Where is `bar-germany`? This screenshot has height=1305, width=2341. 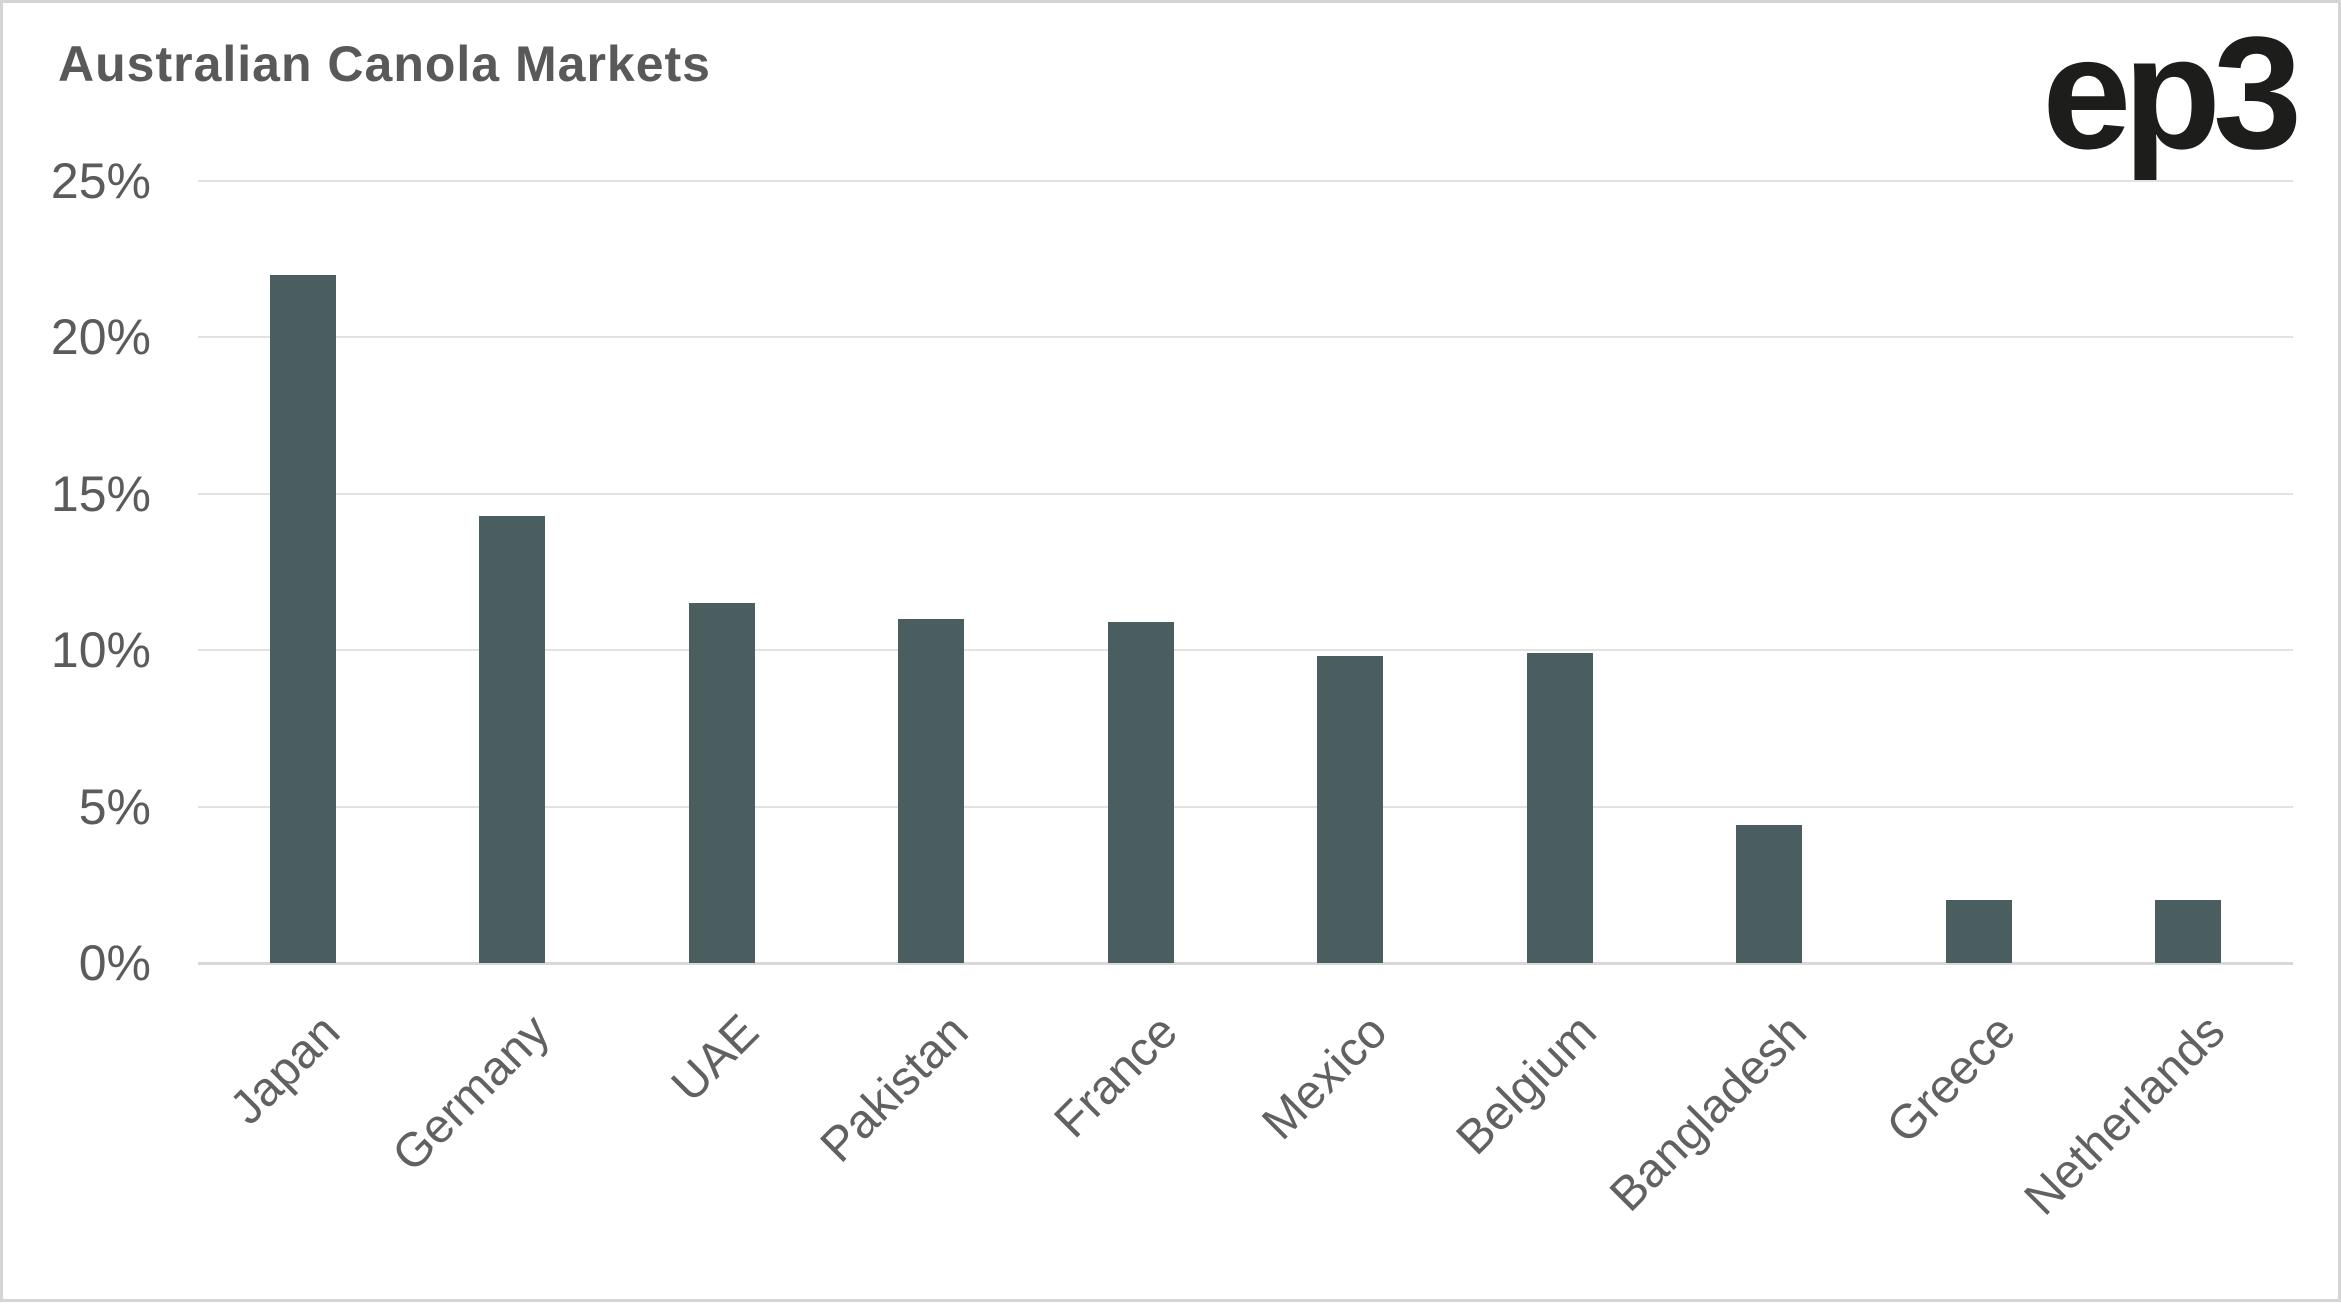
bar-germany is located at coordinates (512, 739).